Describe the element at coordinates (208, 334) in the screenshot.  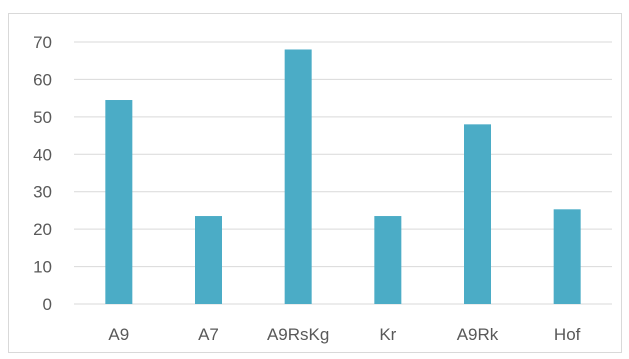
I see `x-category-label: A7` at that location.